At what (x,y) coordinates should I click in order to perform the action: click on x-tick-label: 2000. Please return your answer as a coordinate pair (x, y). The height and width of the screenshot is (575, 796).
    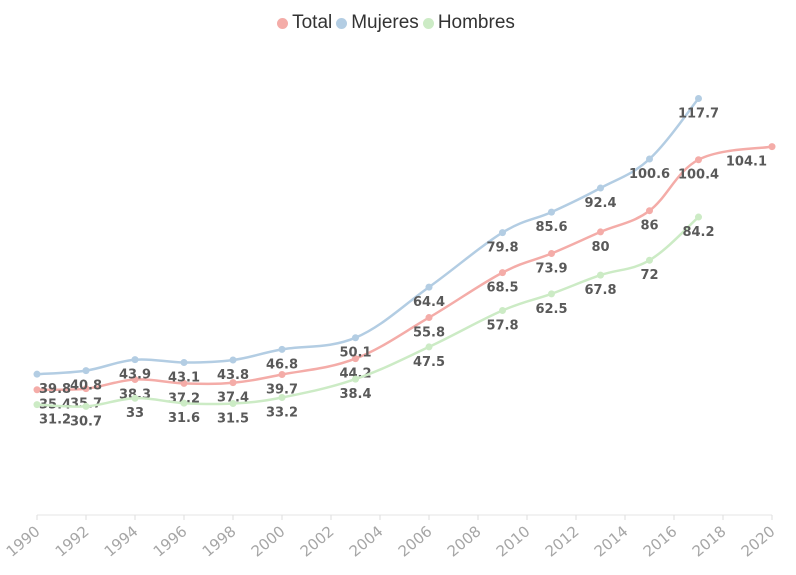
    Looking at the image, I should click on (268, 541).